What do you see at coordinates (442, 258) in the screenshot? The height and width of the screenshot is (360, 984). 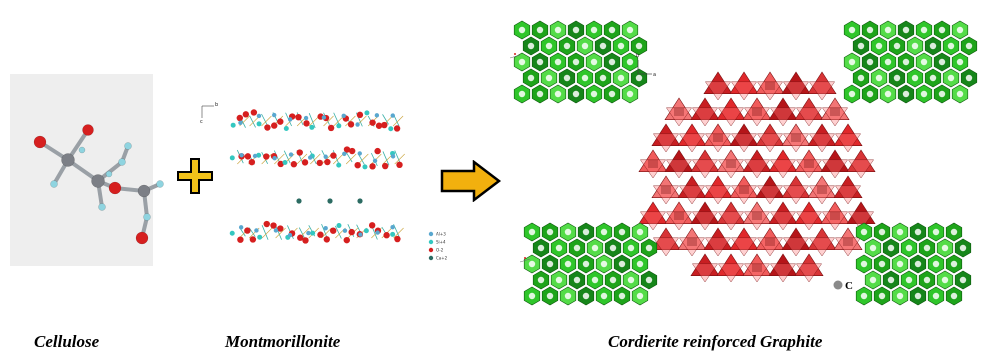 I see `legend-ca: Ca+2` at bounding box center [442, 258].